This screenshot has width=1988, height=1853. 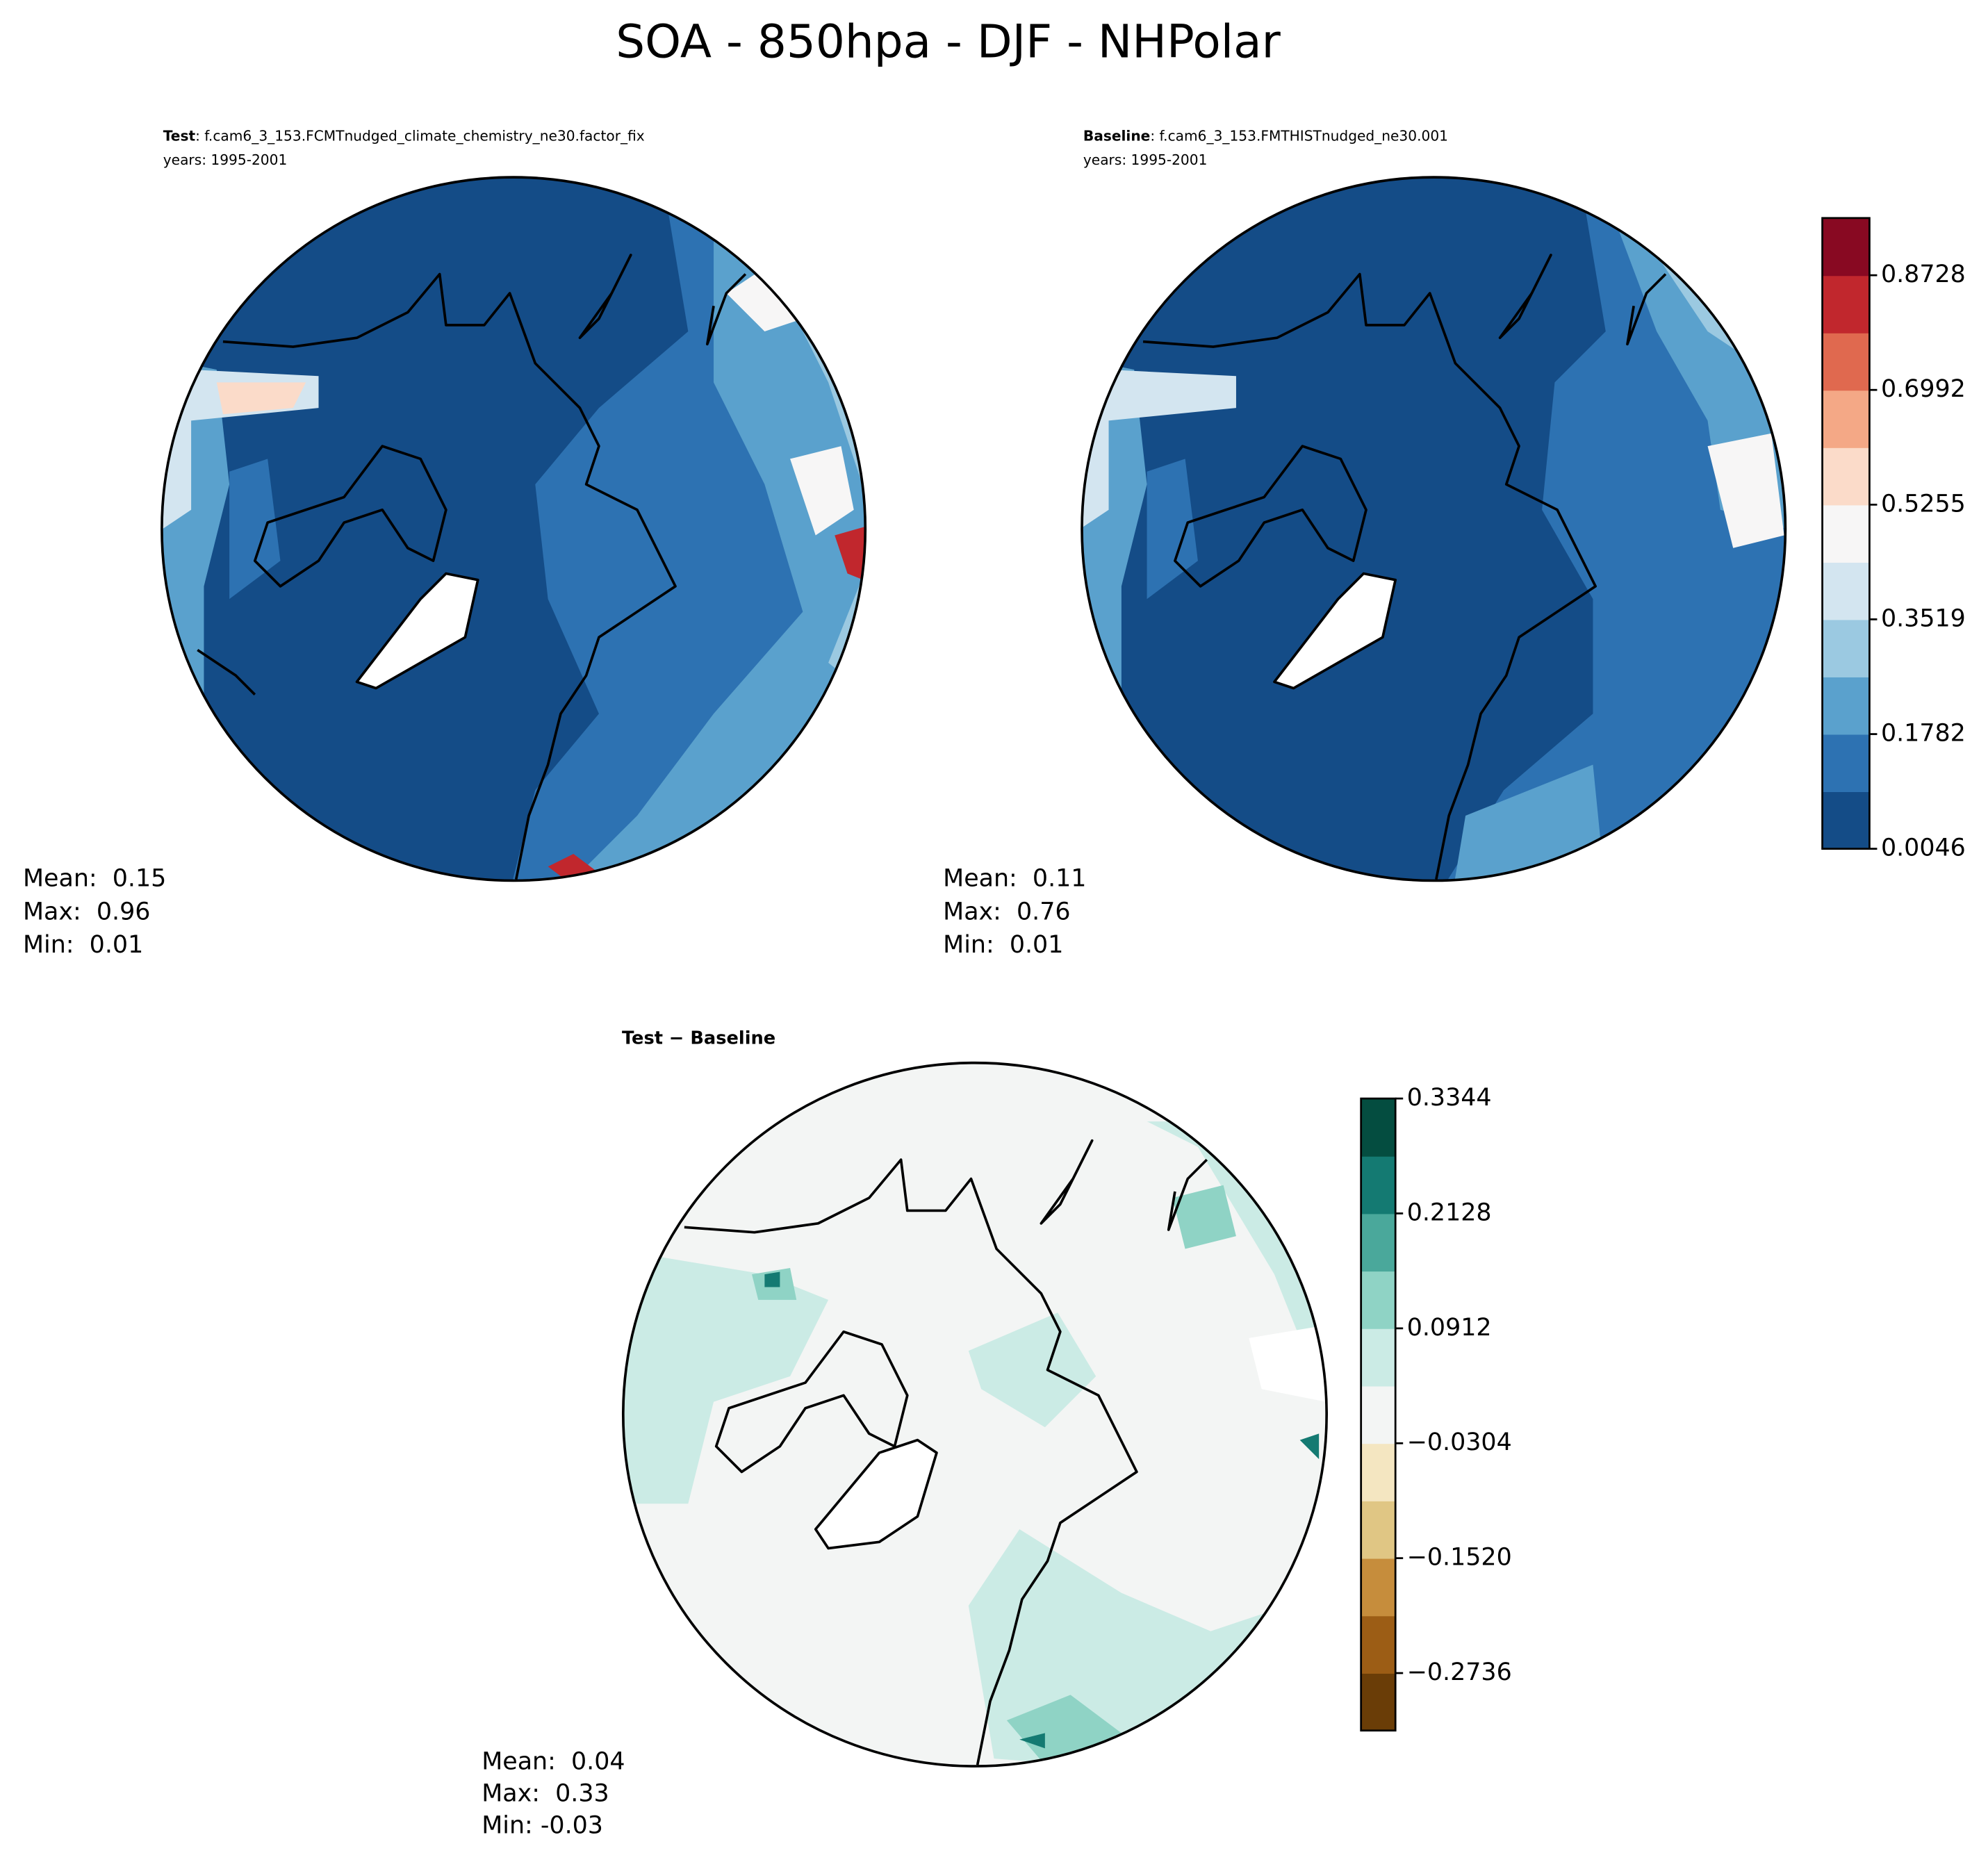 I want to click on colorbar-tick-label: 0.1782, so click(x=1923, y=734).